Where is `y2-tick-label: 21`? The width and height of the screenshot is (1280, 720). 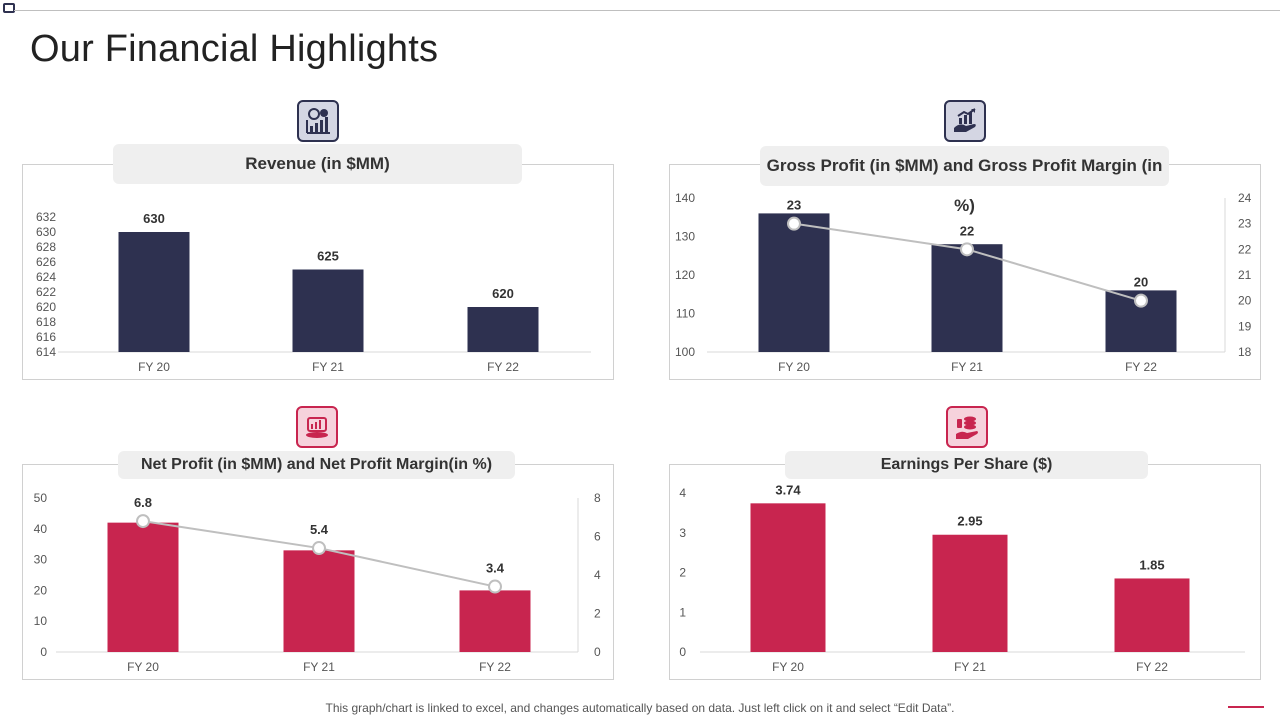
y2-tick-label: 21 is located at coordinates (1245, 275).